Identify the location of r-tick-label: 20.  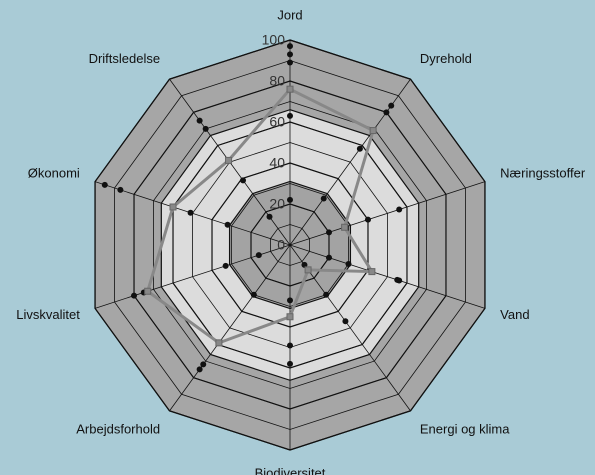
(277, 204).